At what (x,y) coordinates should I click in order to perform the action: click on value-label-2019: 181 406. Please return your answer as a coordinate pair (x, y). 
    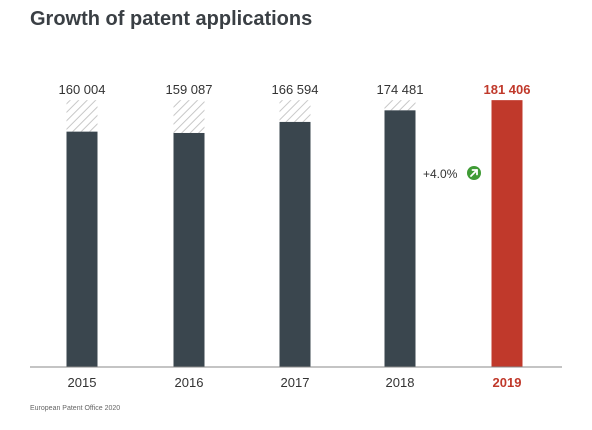
    Looking at the image, I should click on (507, 89).